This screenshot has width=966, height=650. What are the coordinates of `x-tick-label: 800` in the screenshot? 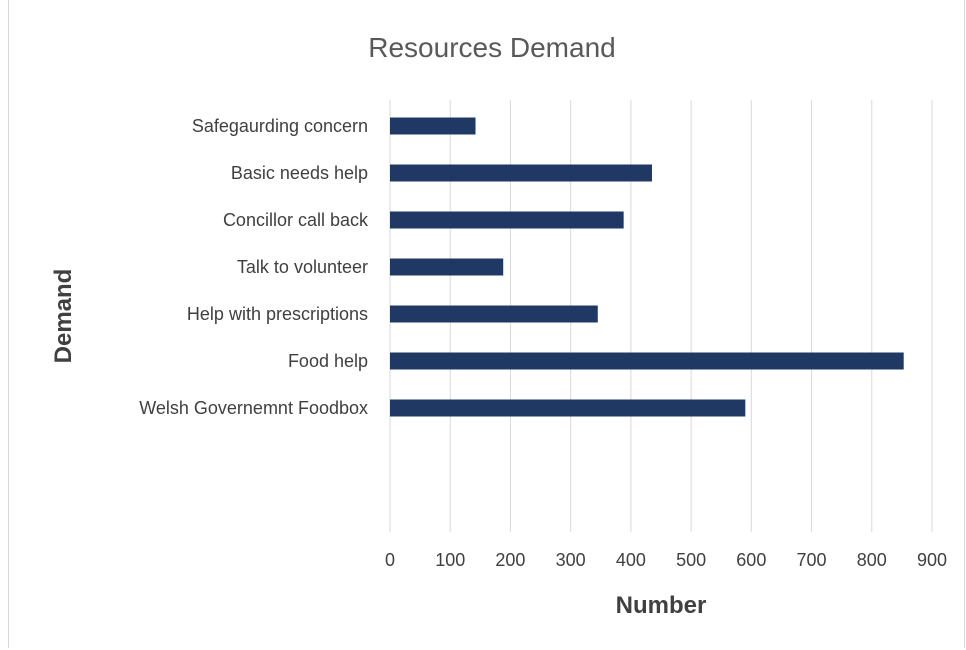 It's located at (872, 560).